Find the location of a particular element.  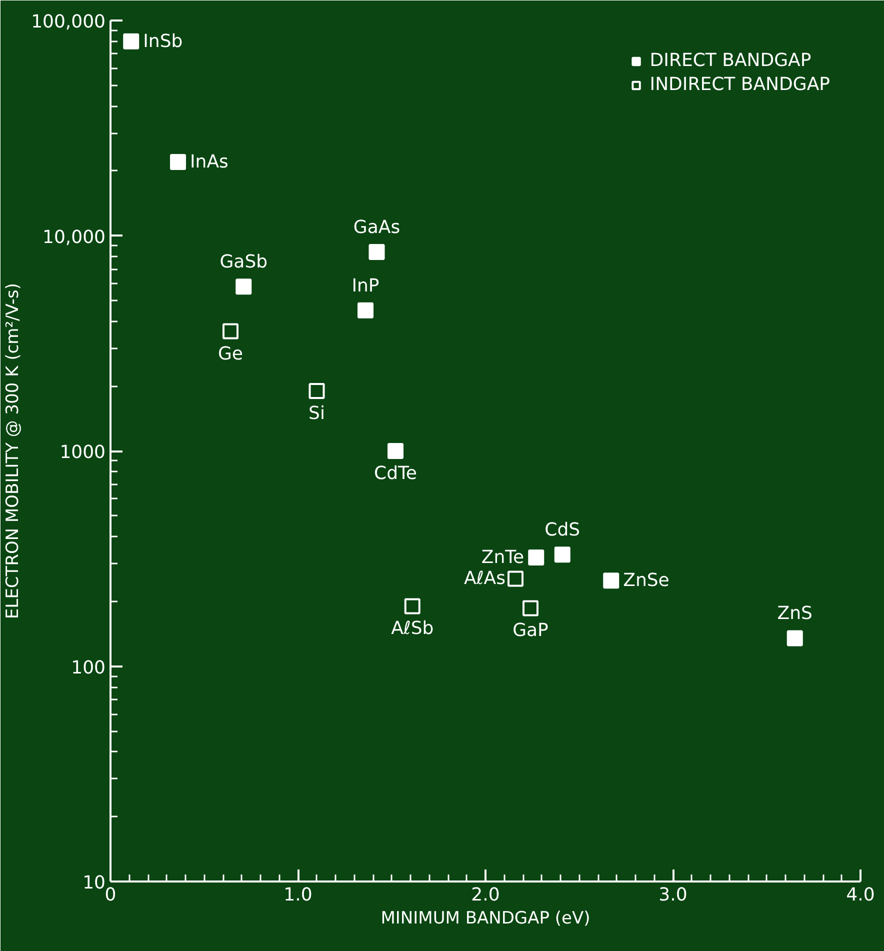

legend-label: DIRECT BANDGAP is located at coordinates (731, 60).